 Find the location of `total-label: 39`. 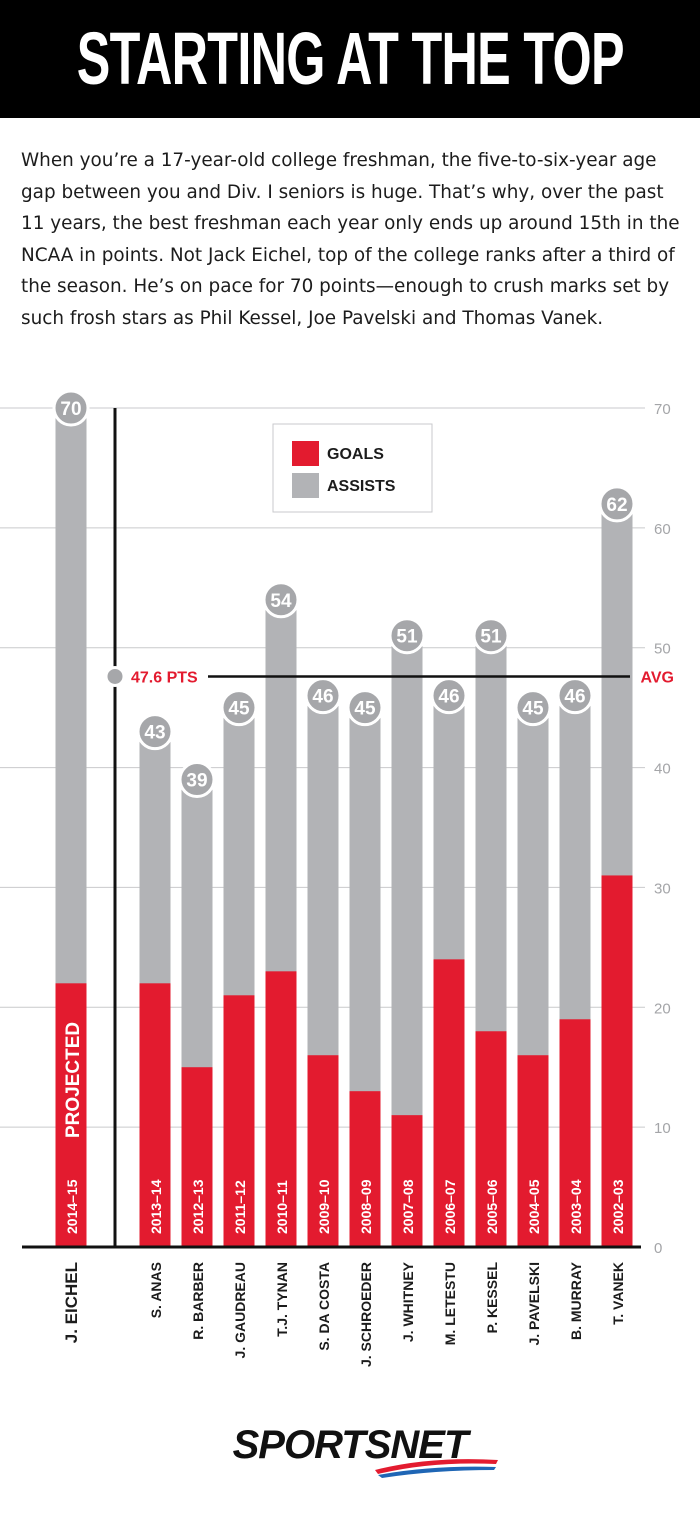

total-label: 39 is located at coordinates (196, 781).